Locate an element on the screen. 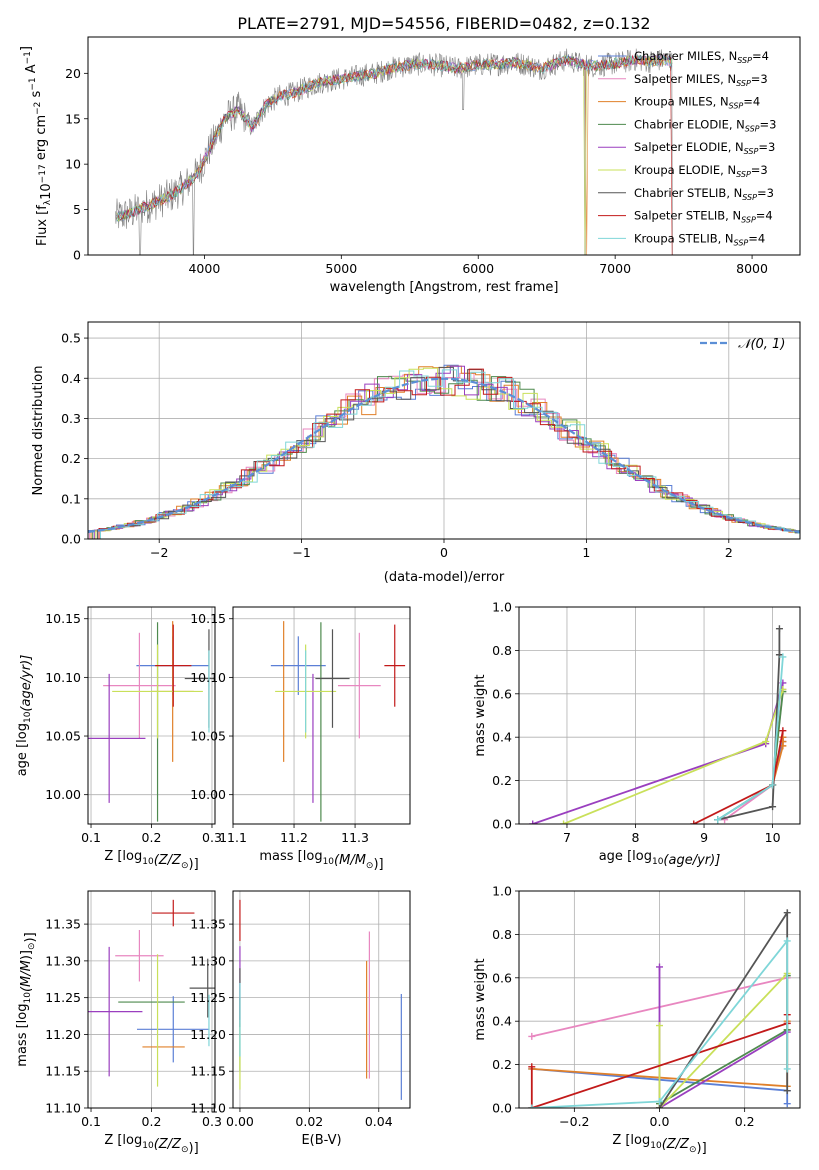 This screenshot has width=819, height=1170. x-tick-label: 11.3 is located at coordinates (355, 837).